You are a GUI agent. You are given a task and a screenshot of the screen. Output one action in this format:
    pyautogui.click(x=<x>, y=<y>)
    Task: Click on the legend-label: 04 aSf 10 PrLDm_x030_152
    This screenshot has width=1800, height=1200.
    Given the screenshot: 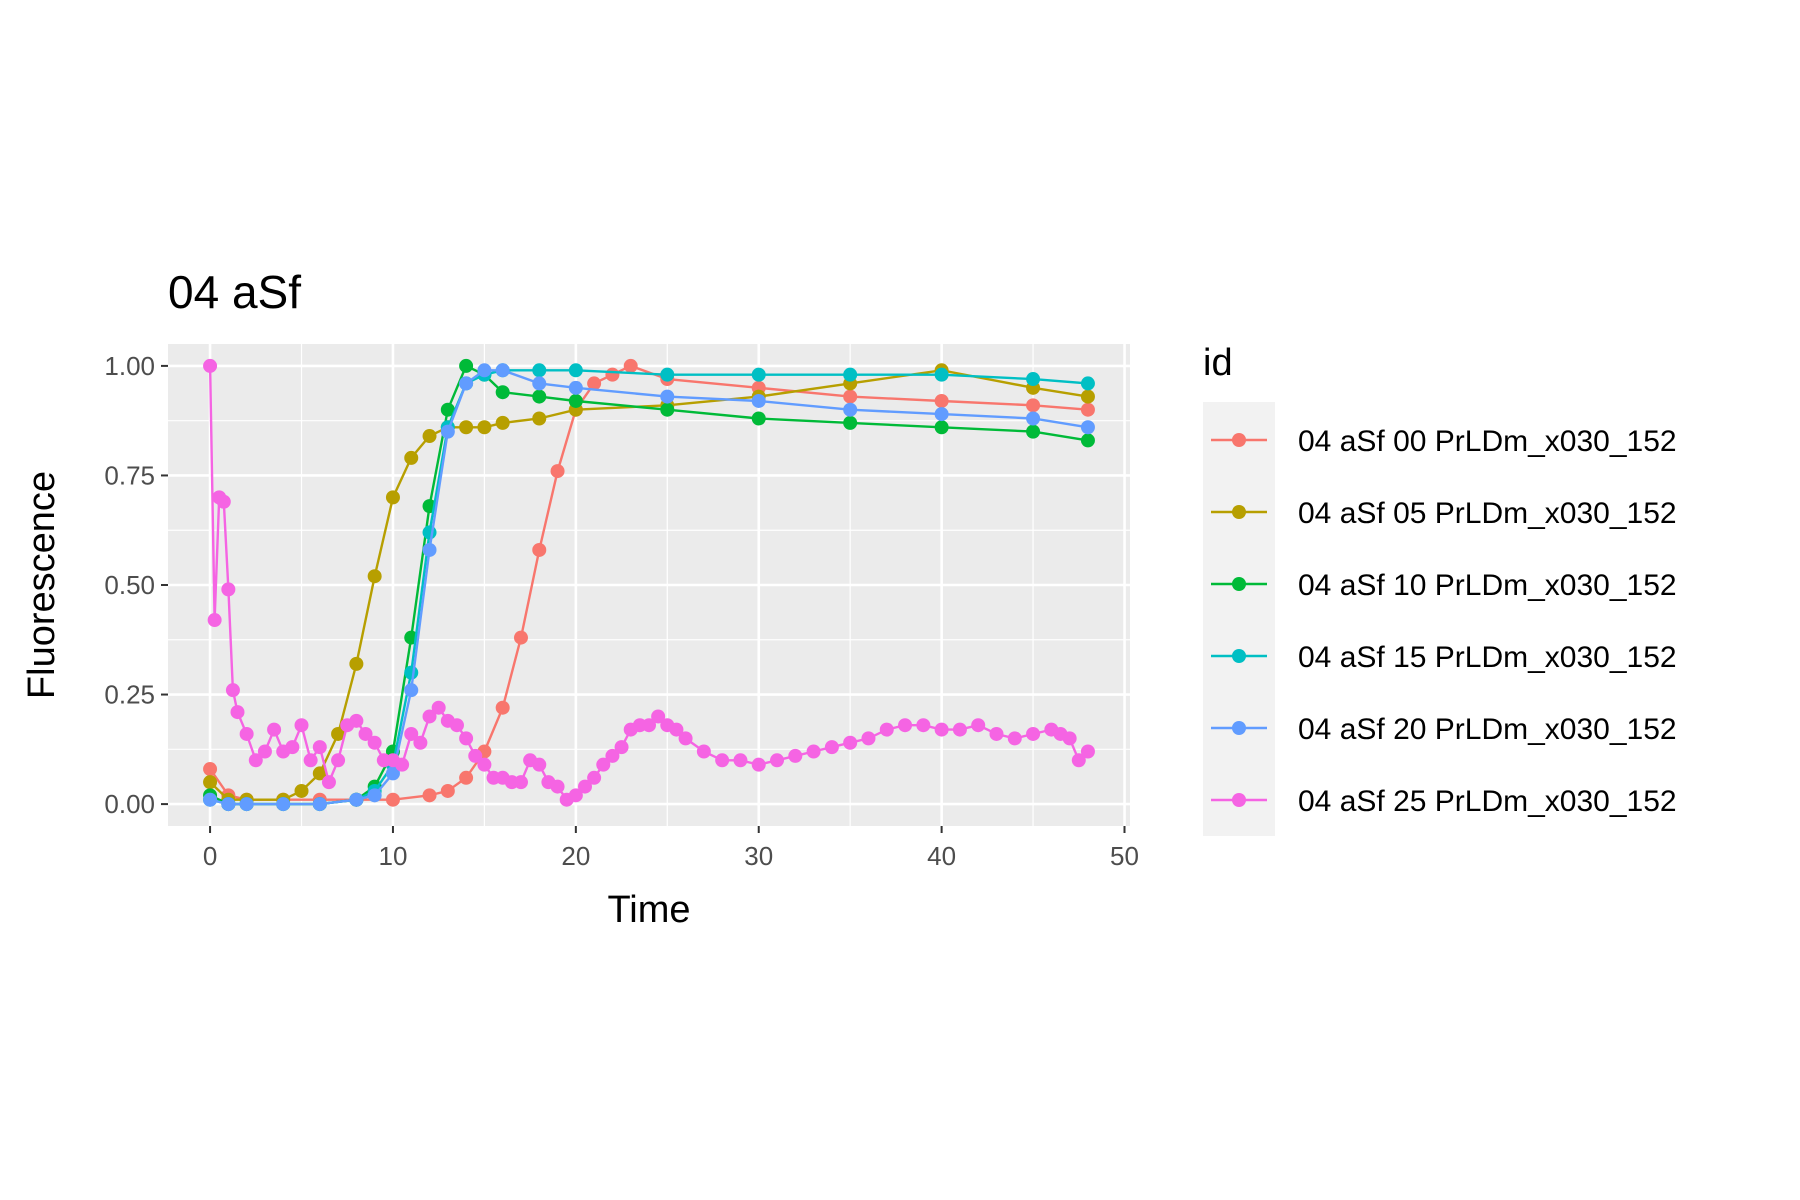 What is the action you would take?
    pyautogui.click(x=1487, y=585)
    